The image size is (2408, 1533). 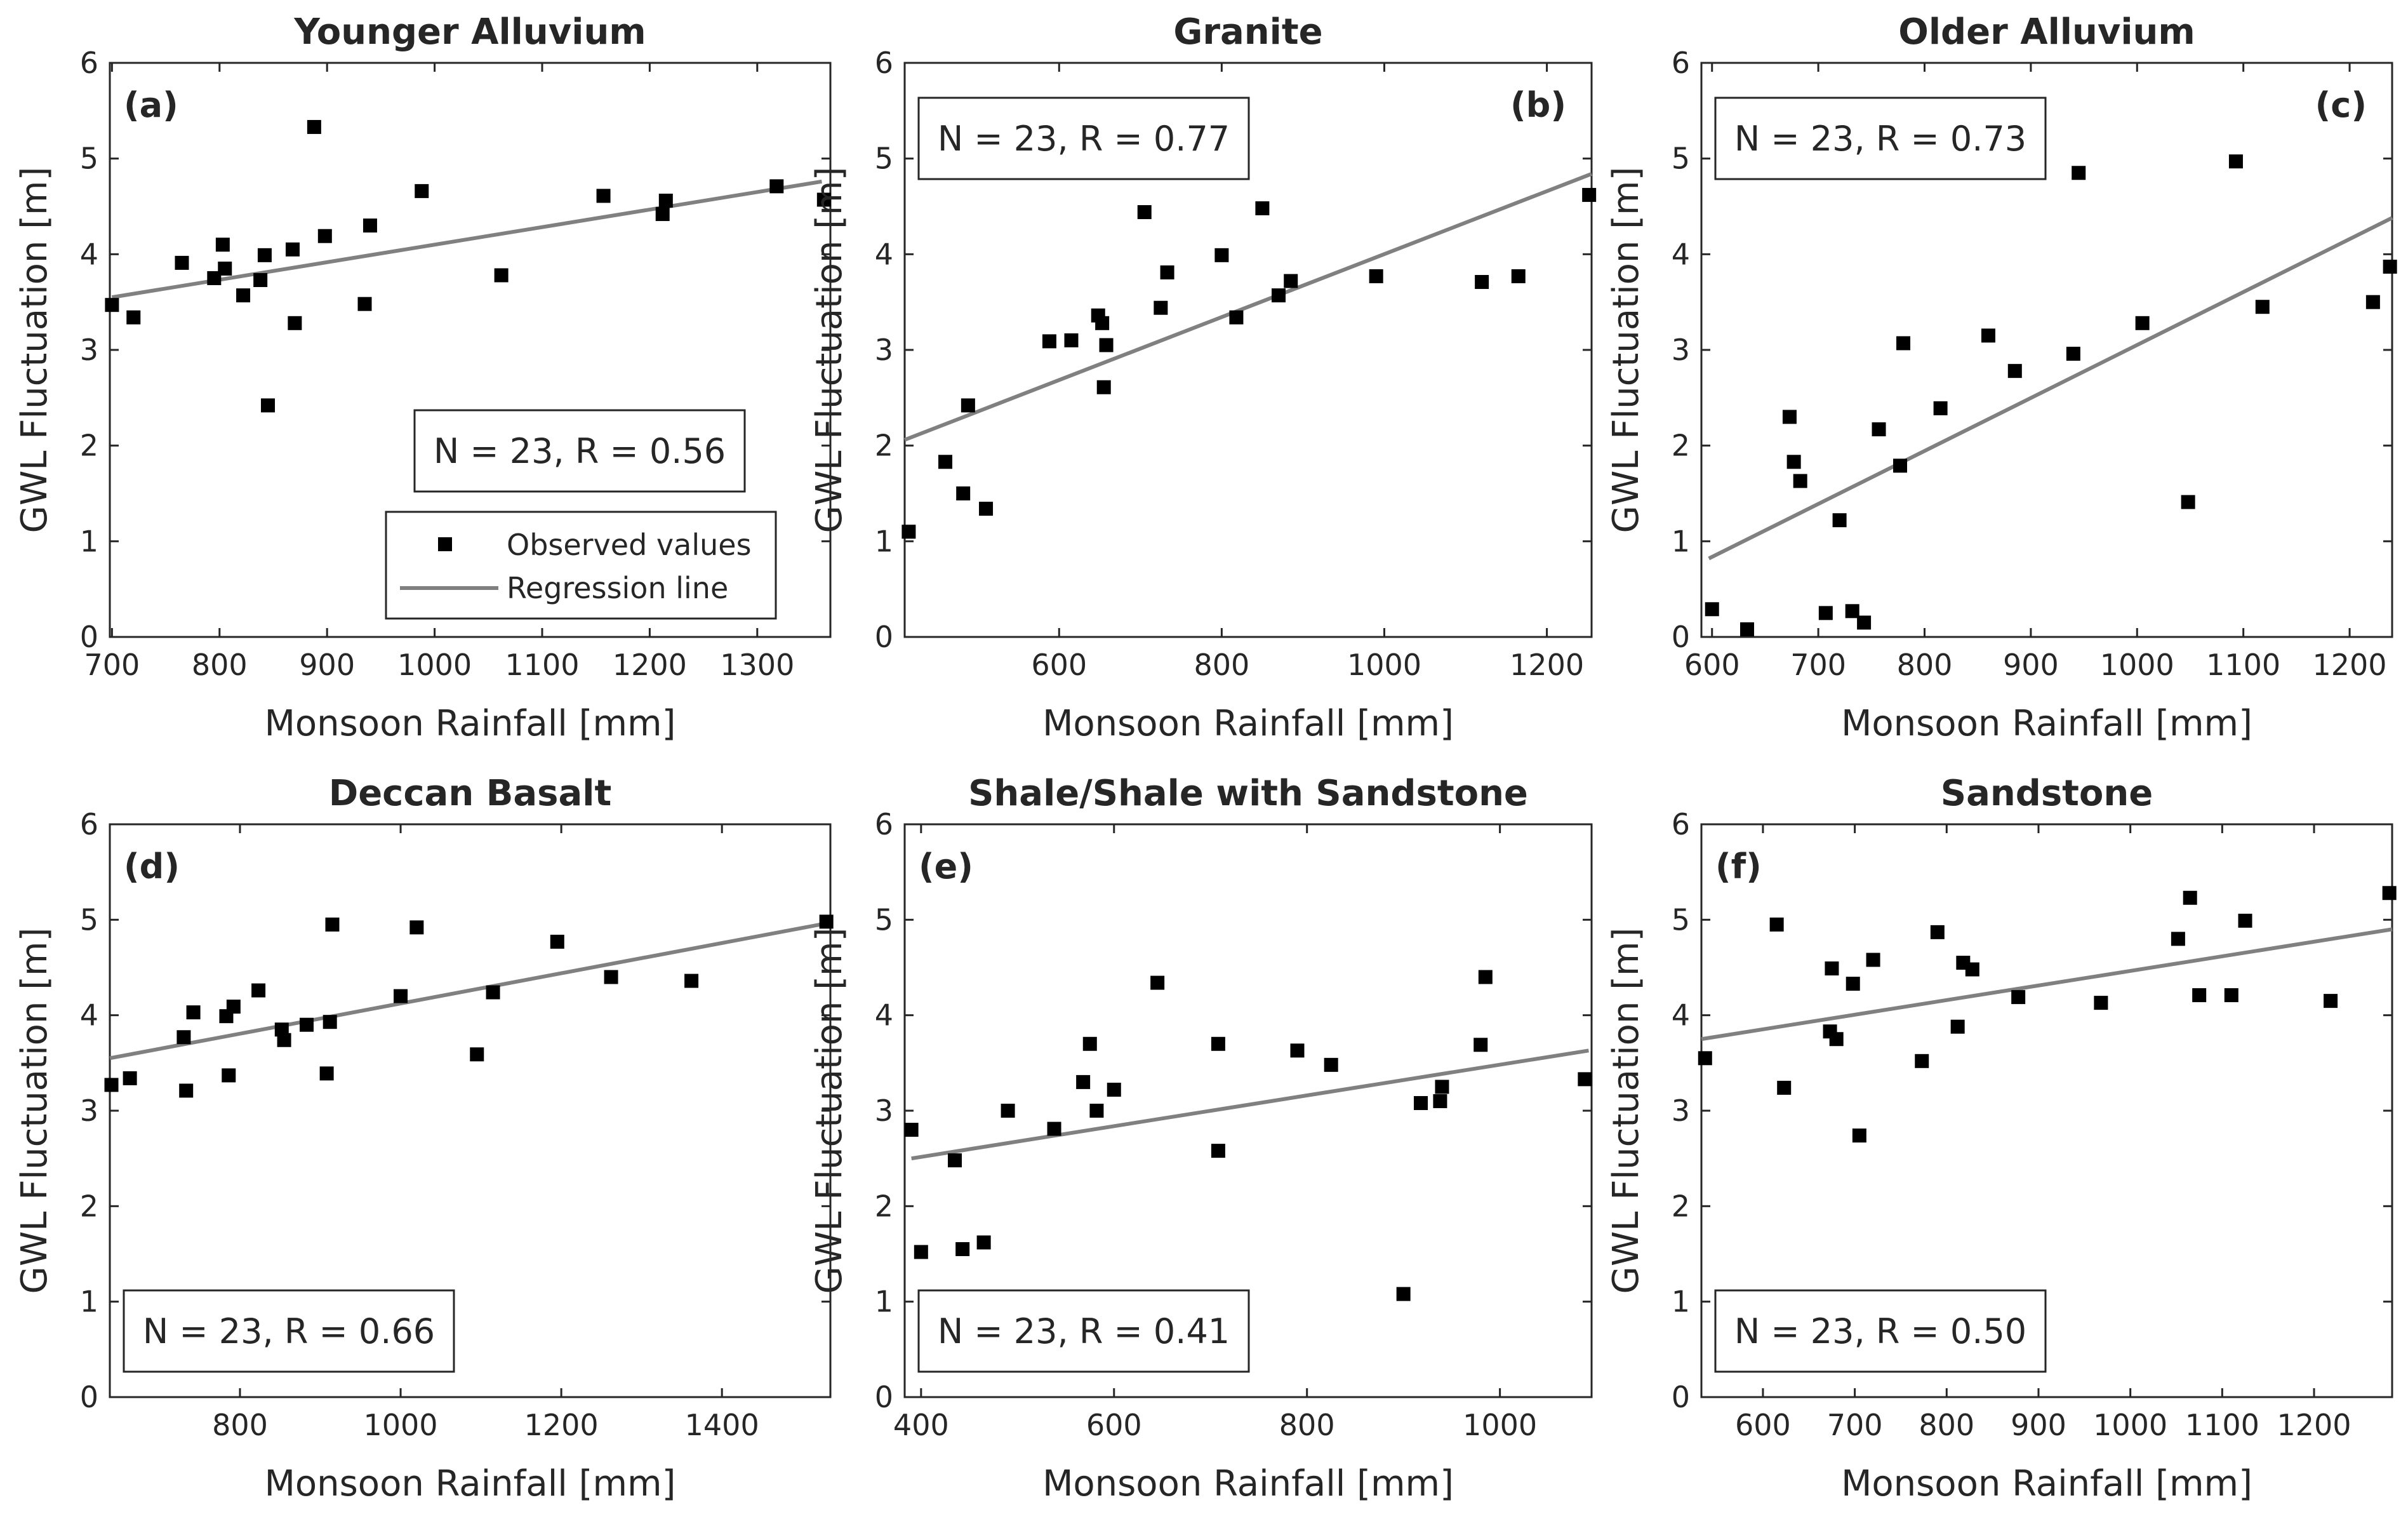 What do you see at coordinates (1084, 139) in the screenshot?
I see `stat-text: N = 23, R = 0.77` at bounding box center [1084, 139].